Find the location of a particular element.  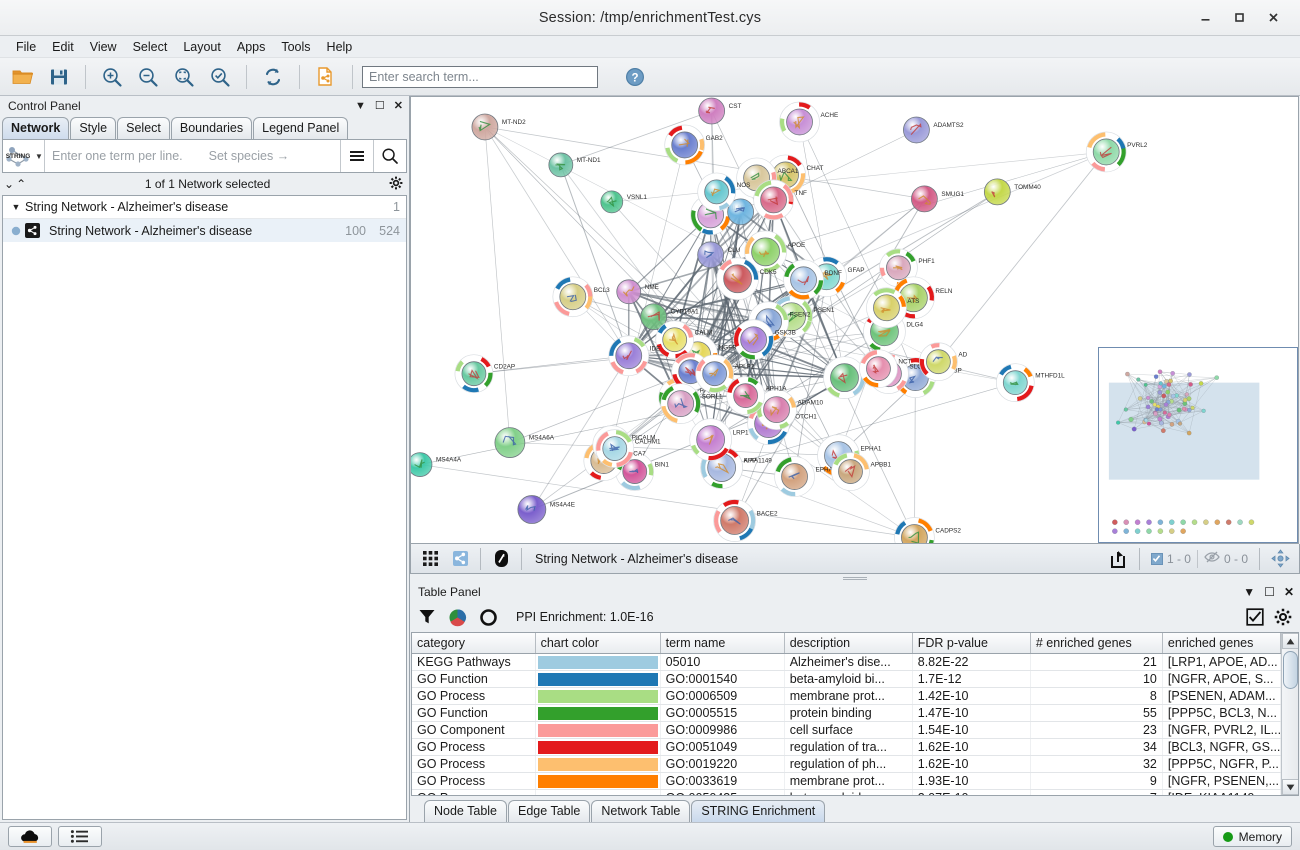

network-node: CST is located at coordinates (720, 111).